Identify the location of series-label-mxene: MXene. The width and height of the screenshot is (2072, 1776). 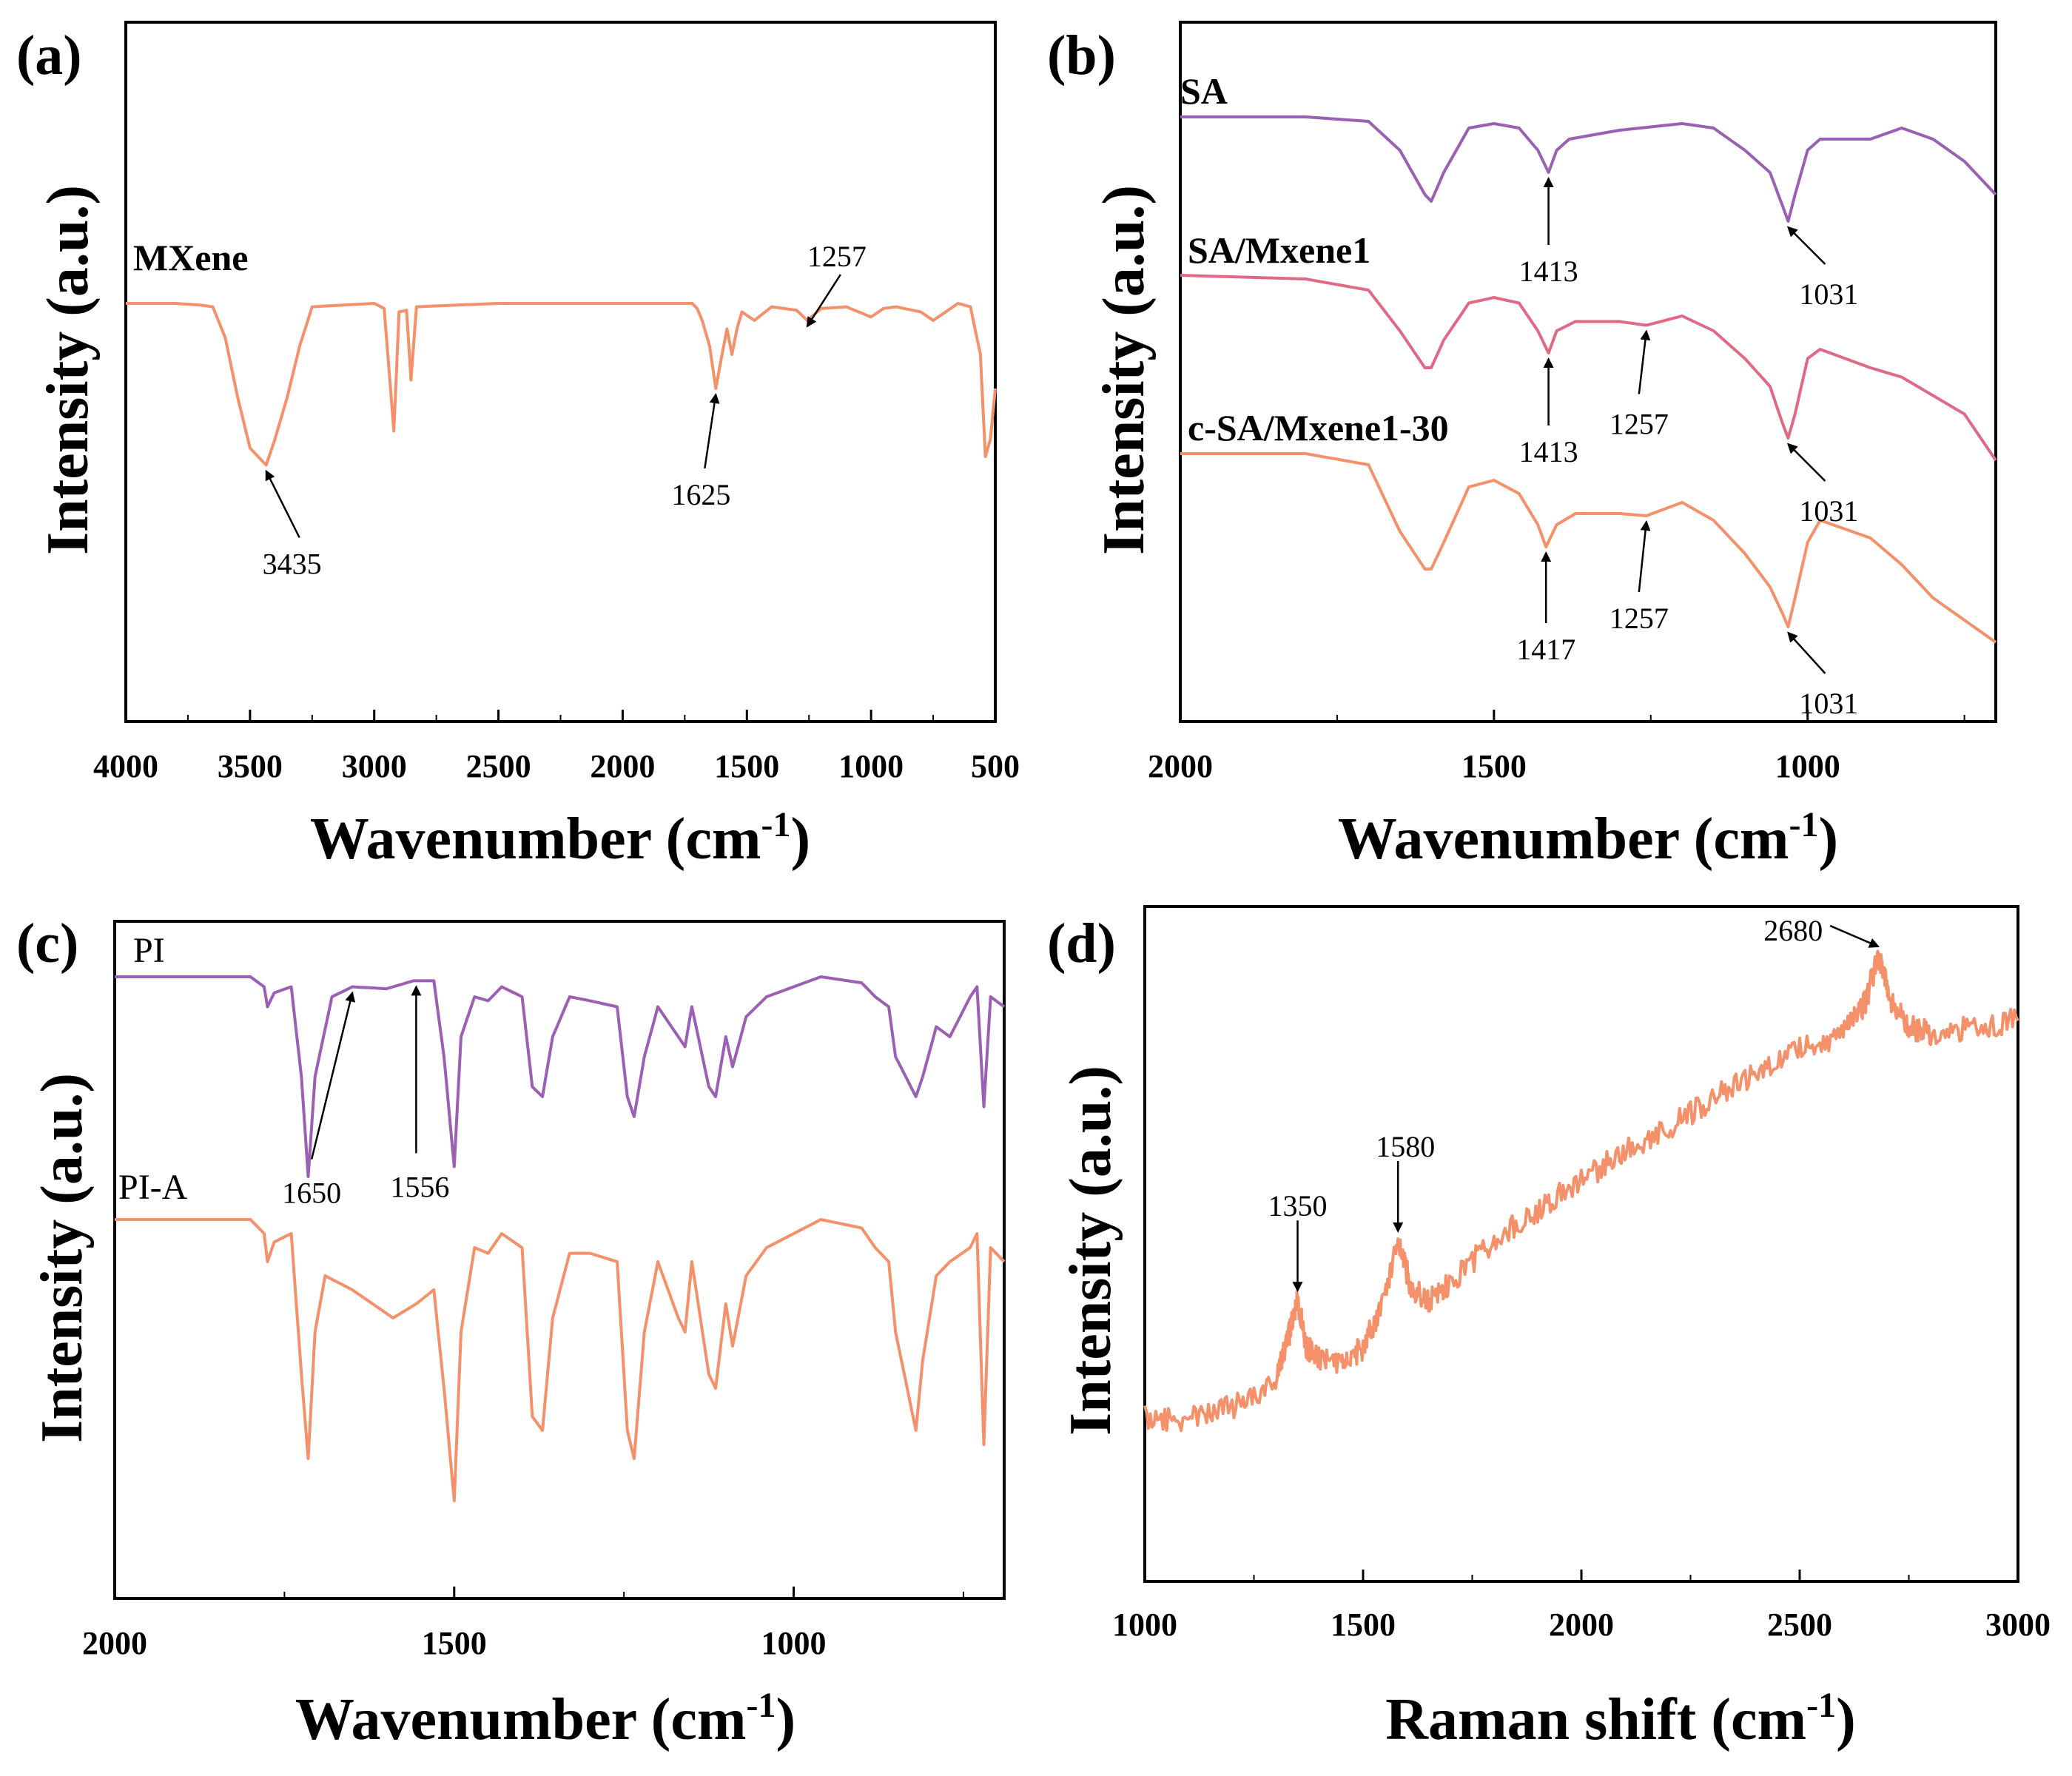
(191, 257).